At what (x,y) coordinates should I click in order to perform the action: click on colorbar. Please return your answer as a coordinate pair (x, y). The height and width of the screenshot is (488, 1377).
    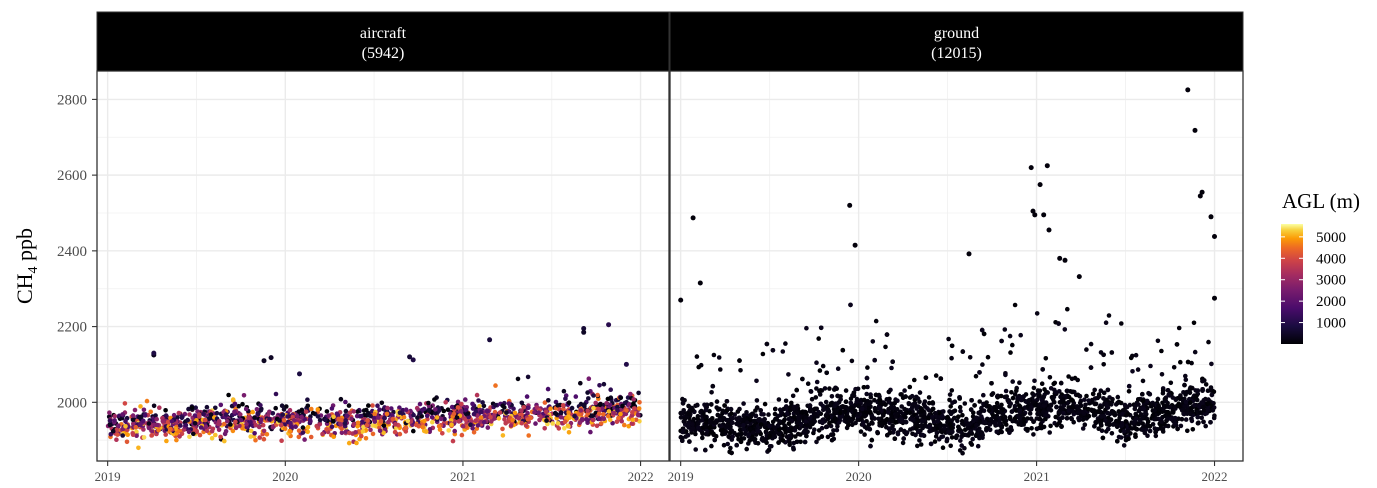
    Looking at the image, I should click on (1292, 284).